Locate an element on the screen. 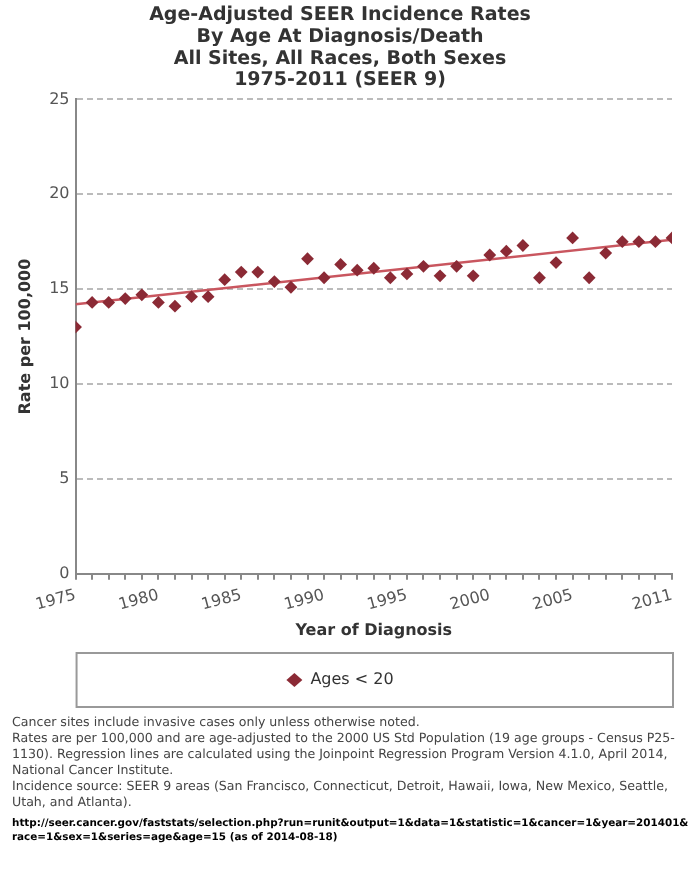  x-tick-label: 1980 is located at coordinates (138, 599).